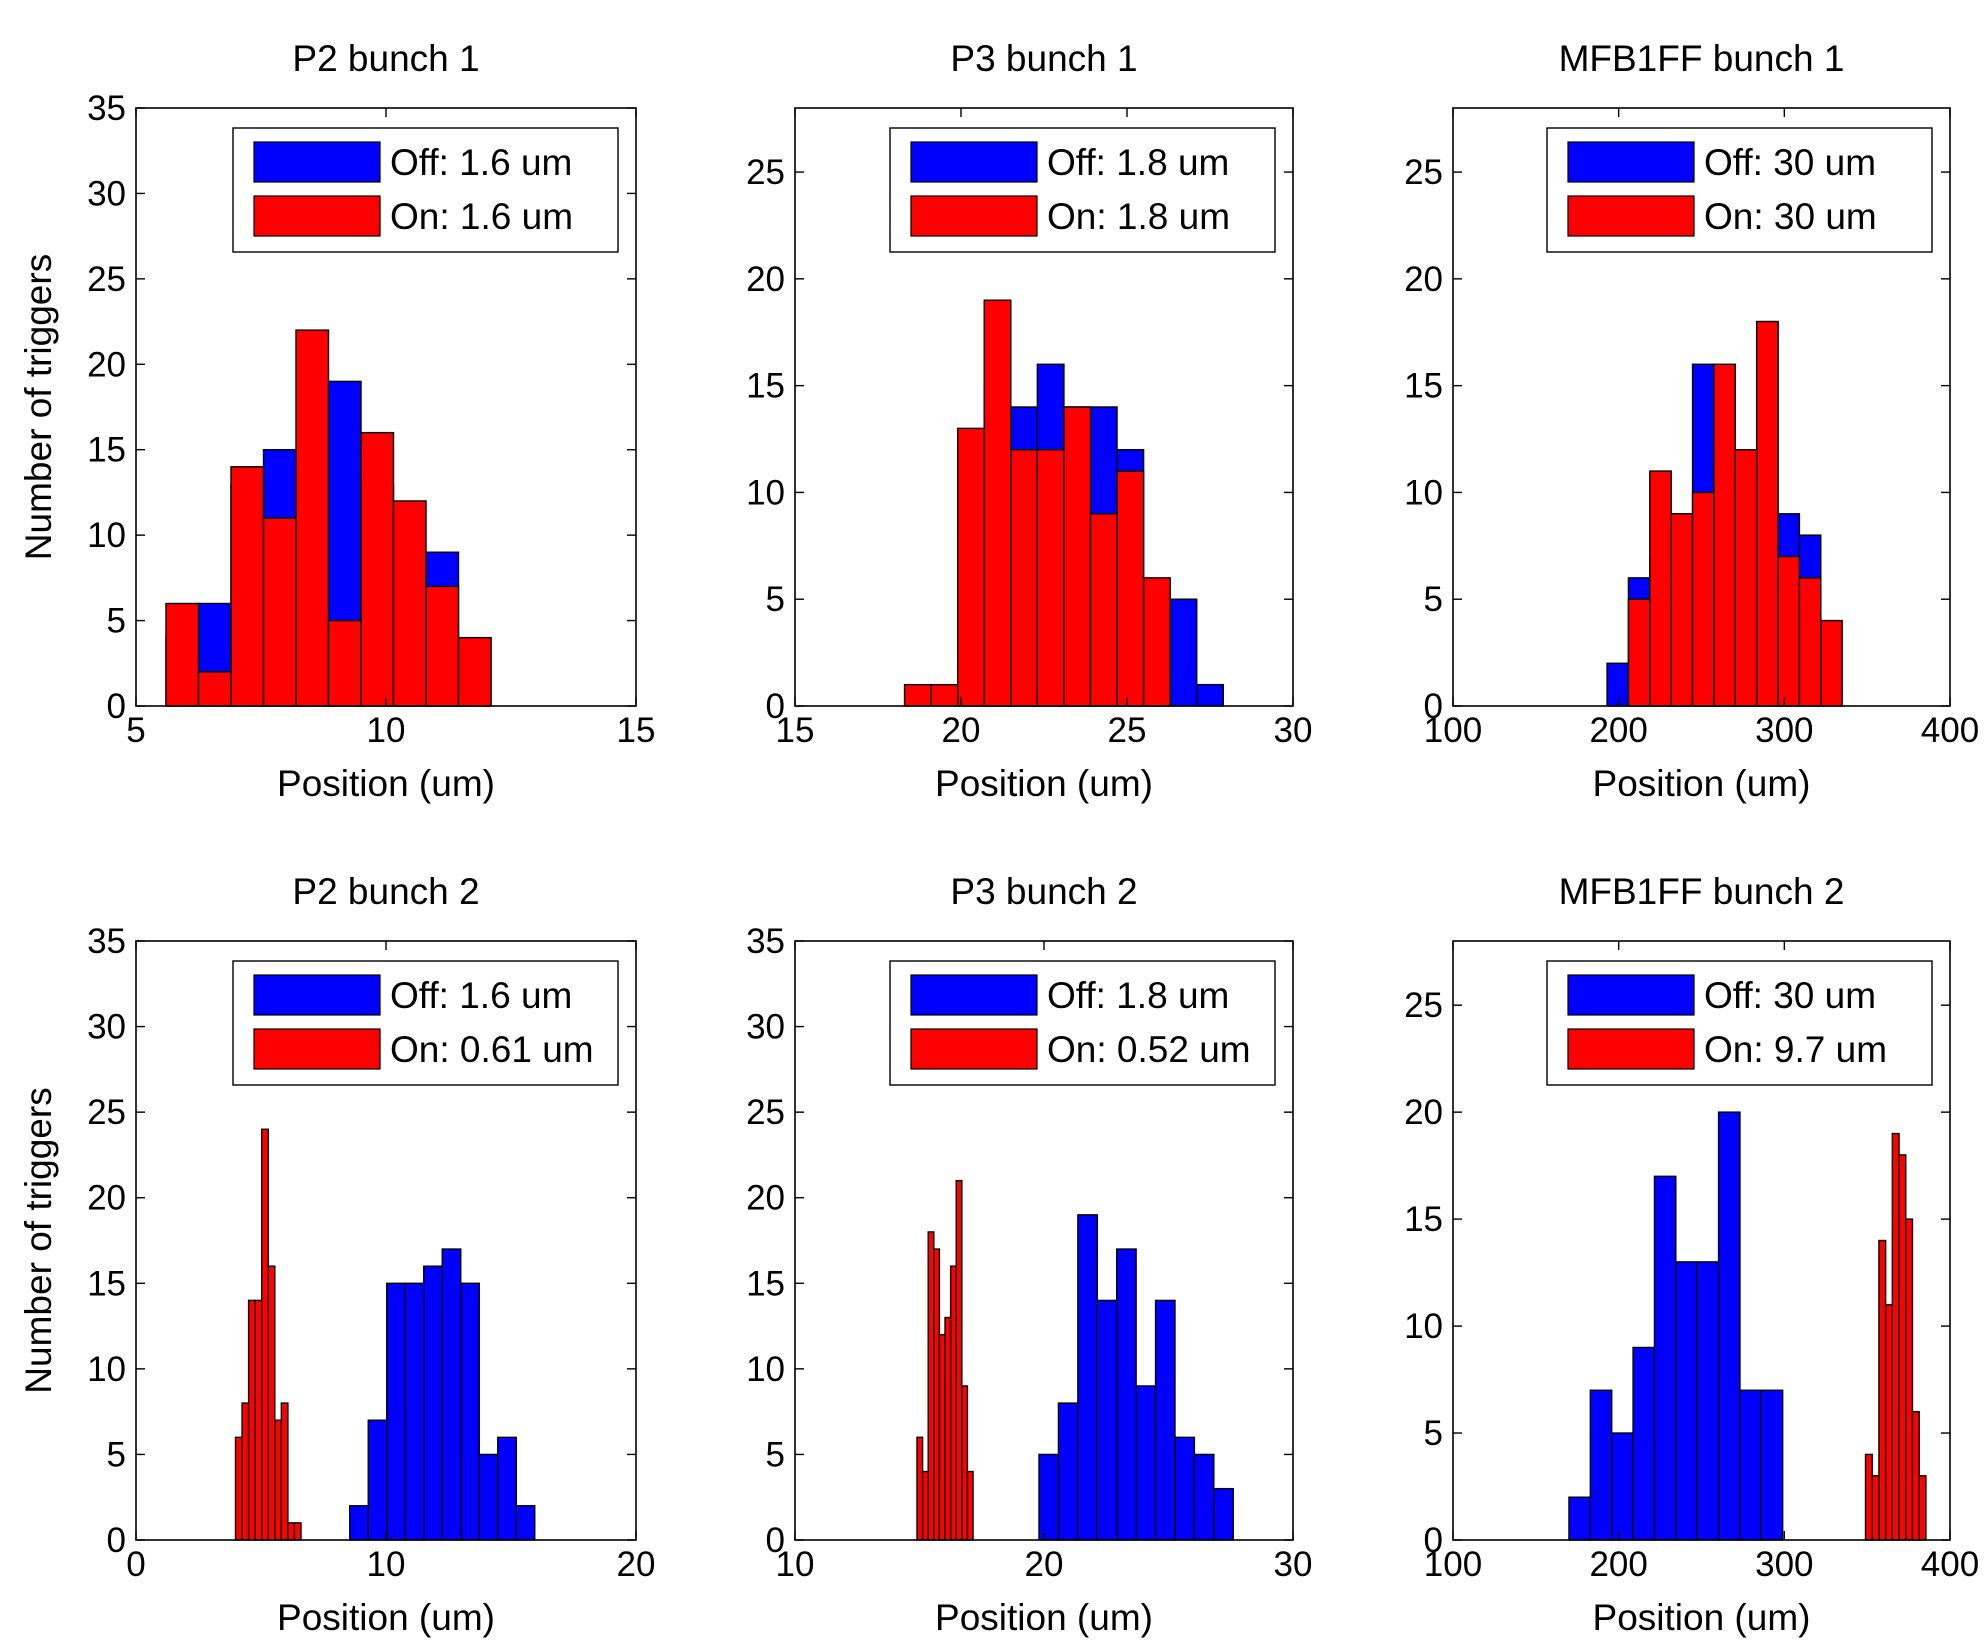 This screenshot has height=1646, width=1986. What do you see at coordinates (1149, 1049) in the screenshot?
I see `legend-label: On: 0.52 um` at bounding box center [1149, 1049].